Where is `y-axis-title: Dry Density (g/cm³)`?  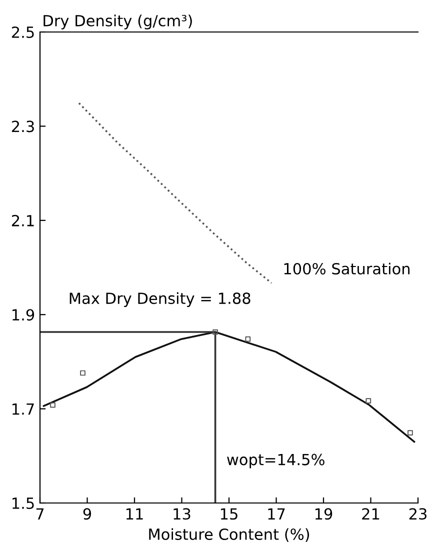 y-axis-title: Dry Density (g/cm³) is located at coordinates (118, 22).